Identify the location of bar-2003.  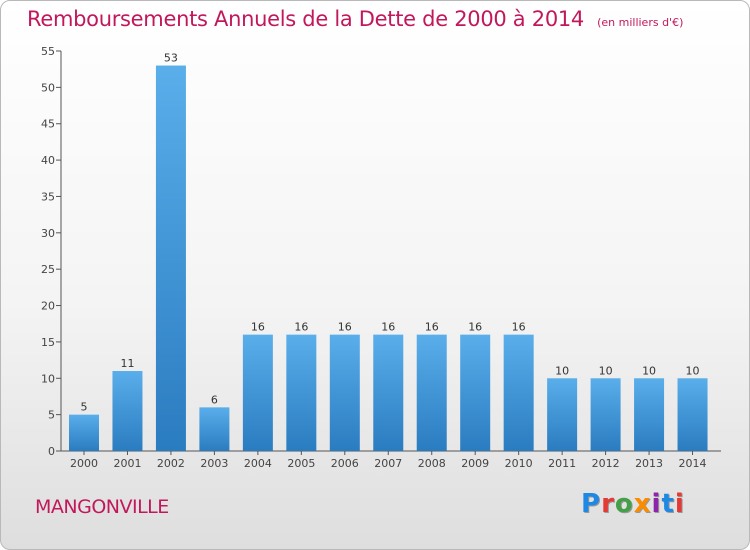
(214, 429).